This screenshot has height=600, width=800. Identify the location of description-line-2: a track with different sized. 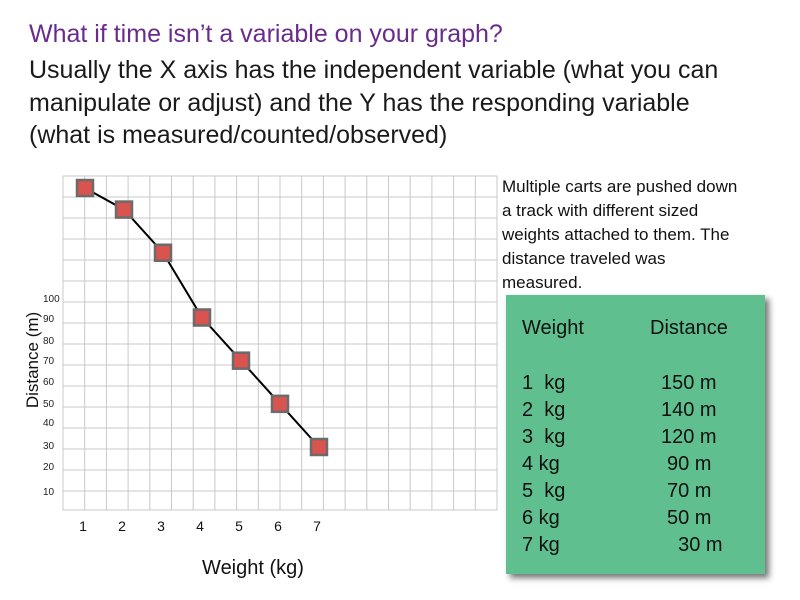
(600, 210).